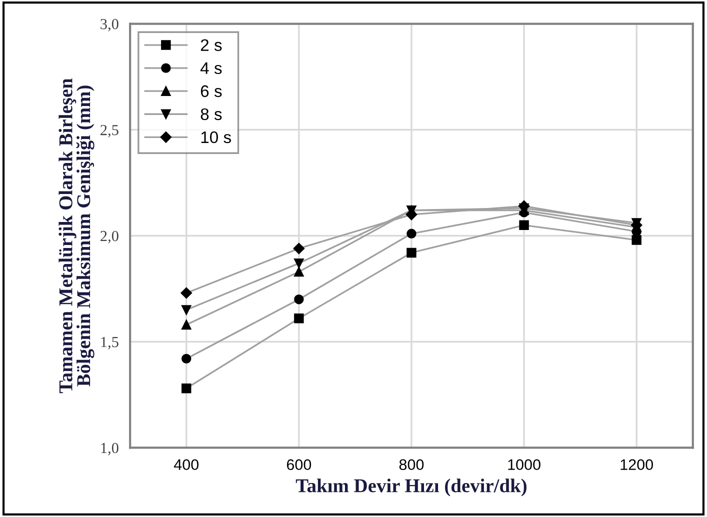 This screenshot has height=517, width=707. Describe the element at coordinates (109, 131) in the screenshot. I see `y-tick-label: 2,5` at that location.